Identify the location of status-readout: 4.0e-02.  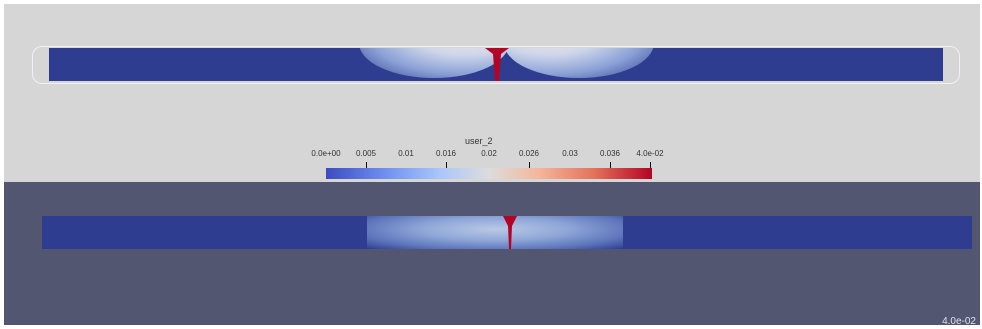
(959, 320).